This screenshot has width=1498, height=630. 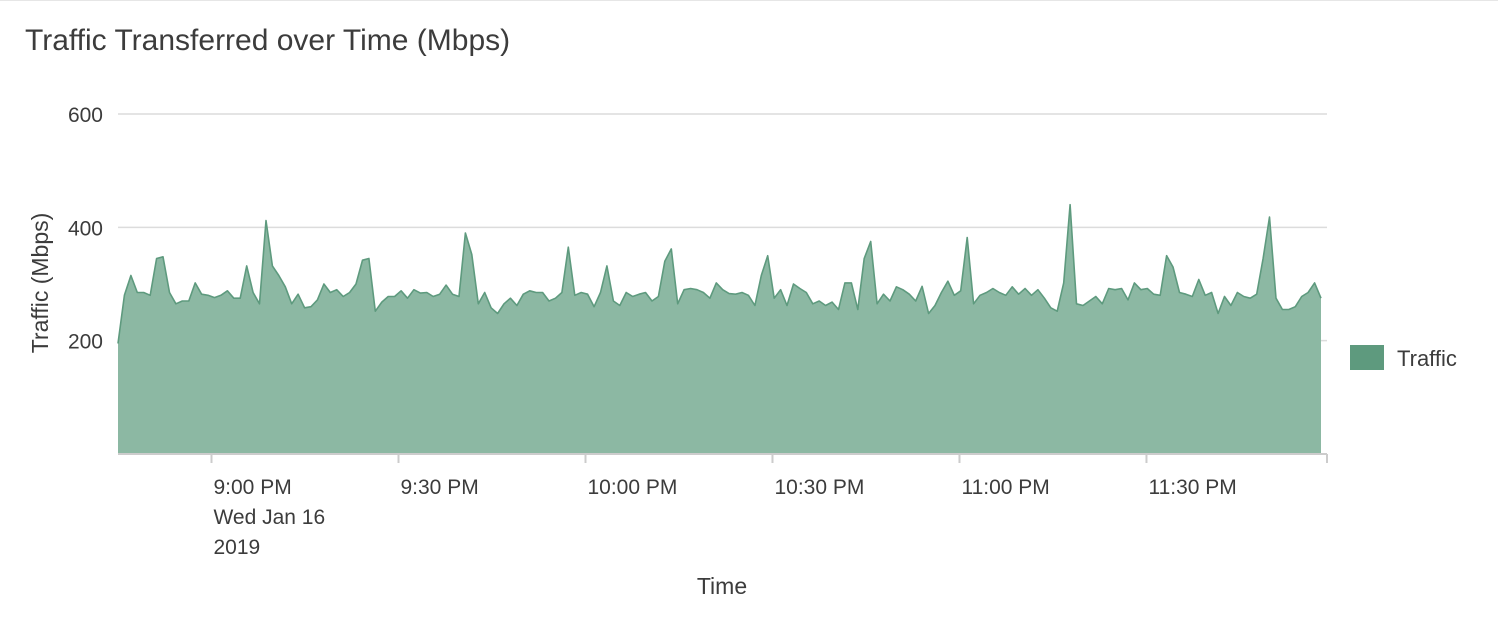 What do you see at coordinates (1192, 487) in the screenshot?
I see `x-tick-label-5: 11:30 PM` at bounding box center [1192, 487].